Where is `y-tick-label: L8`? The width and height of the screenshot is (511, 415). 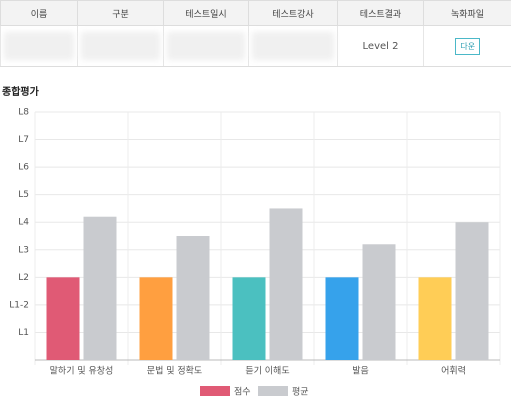
y-tick-label: L8 is located at coordinates (23, 113).